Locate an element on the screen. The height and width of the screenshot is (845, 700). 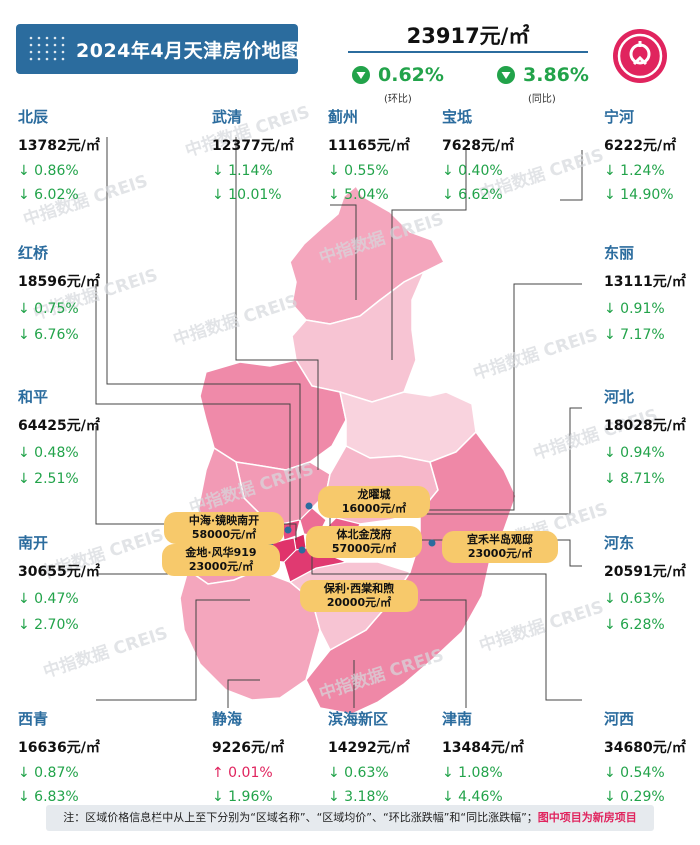
district-price: 18596元/㎡ is located at coordinates (59, 282).